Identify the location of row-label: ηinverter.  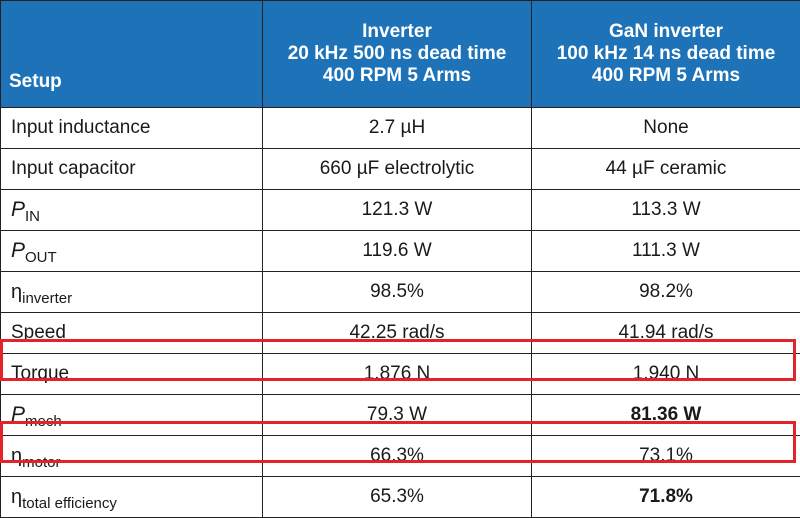
(132, 292).